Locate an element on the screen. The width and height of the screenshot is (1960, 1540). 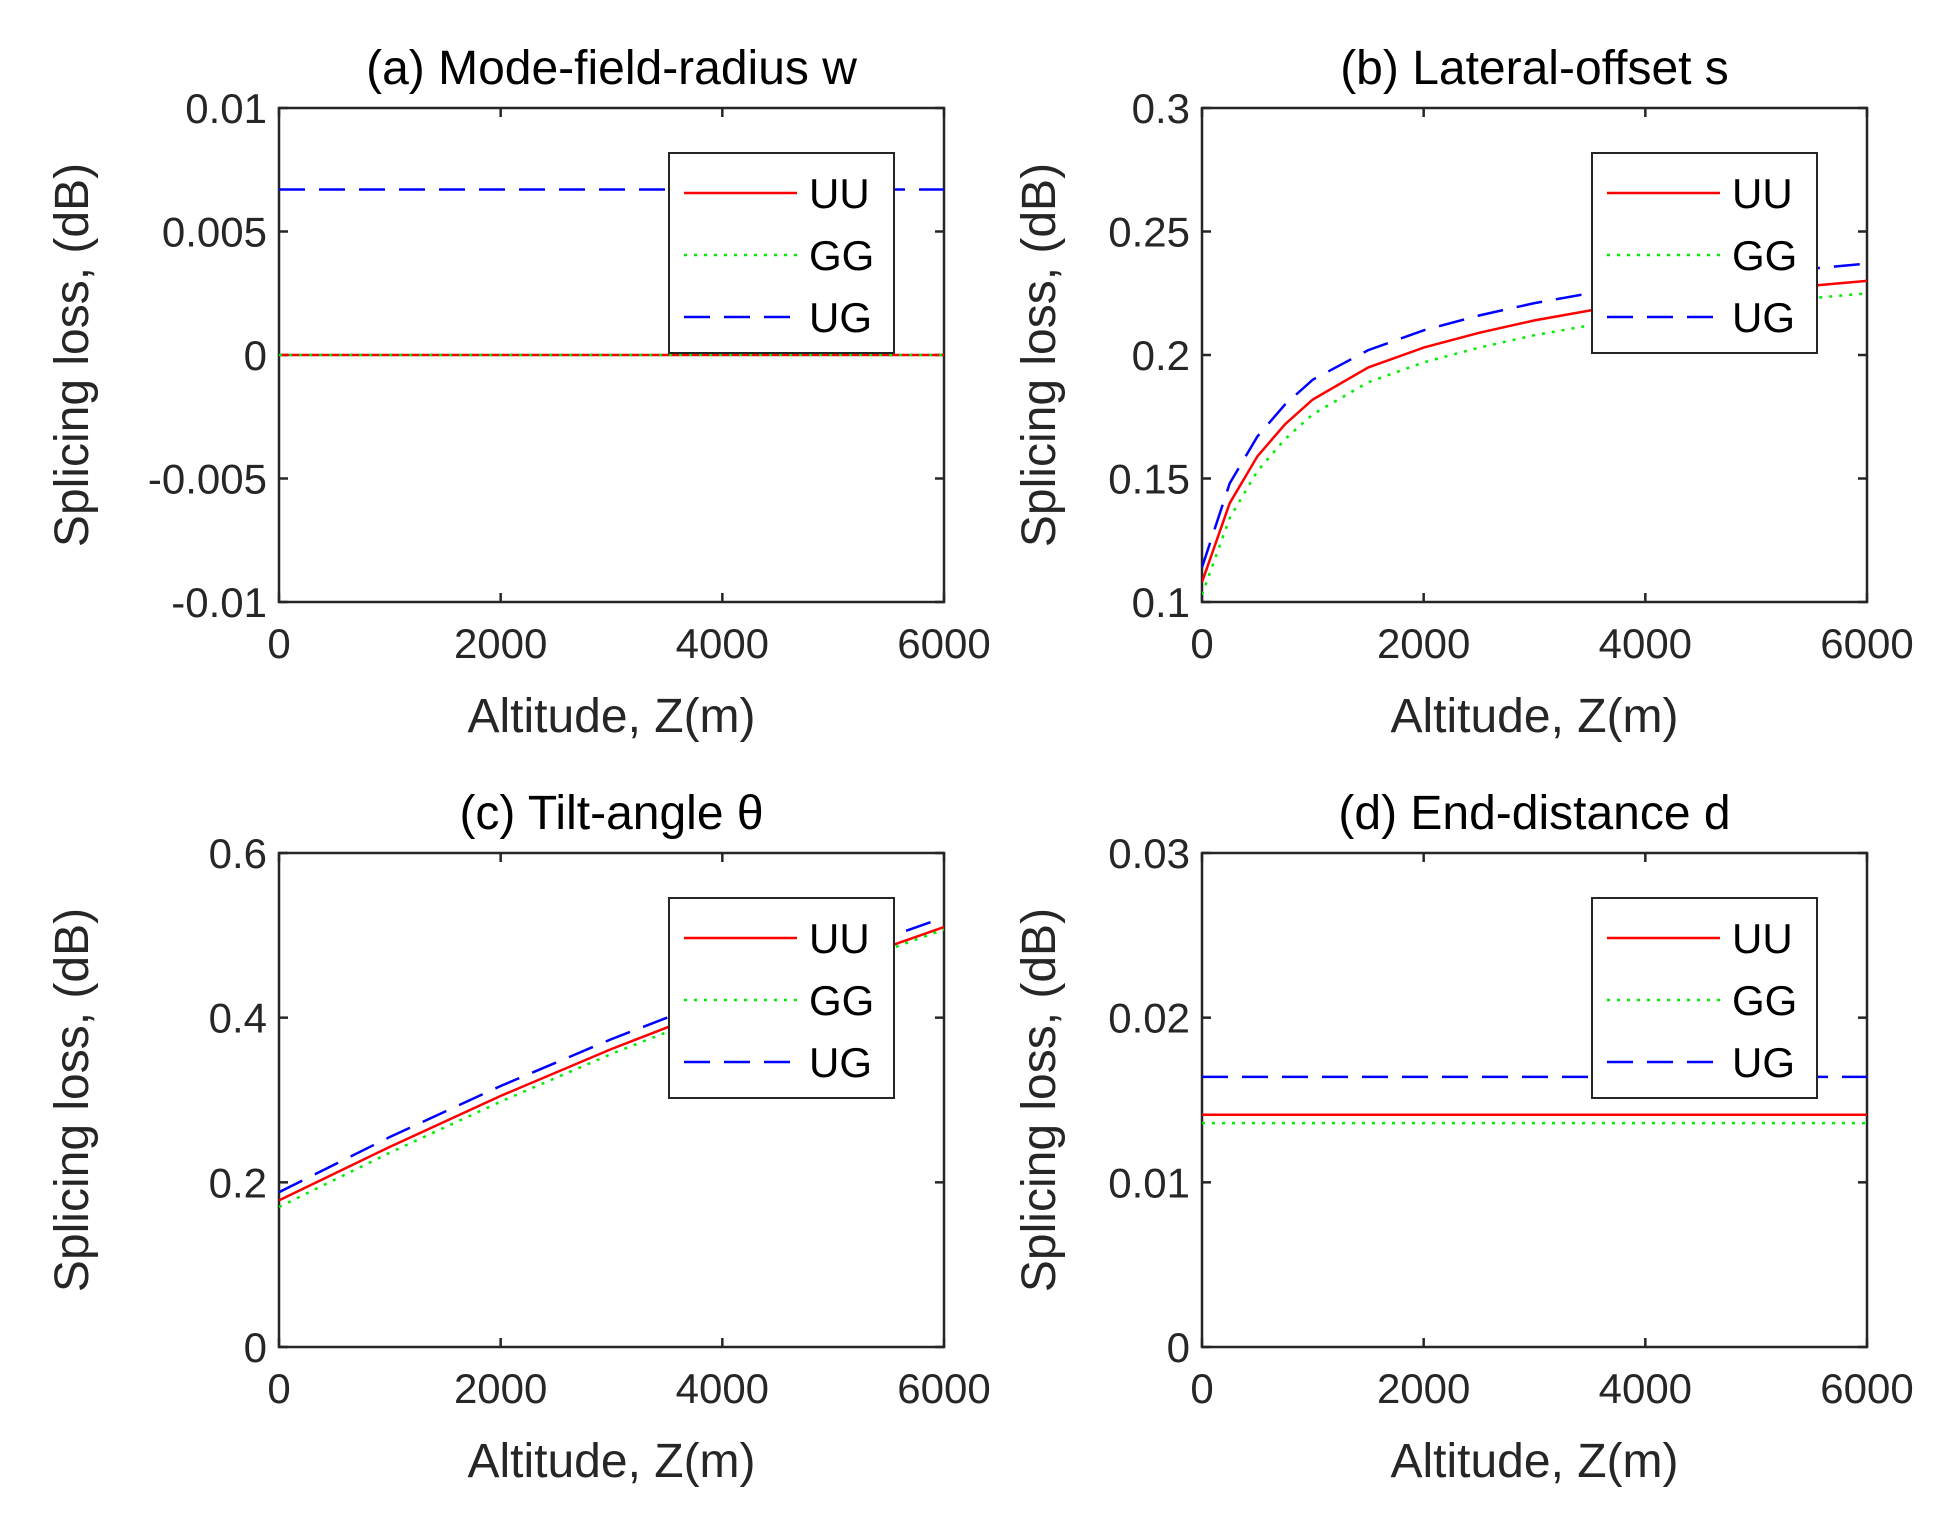
chart-title: (d) End-distance d is located at coordinates (1534, 813).